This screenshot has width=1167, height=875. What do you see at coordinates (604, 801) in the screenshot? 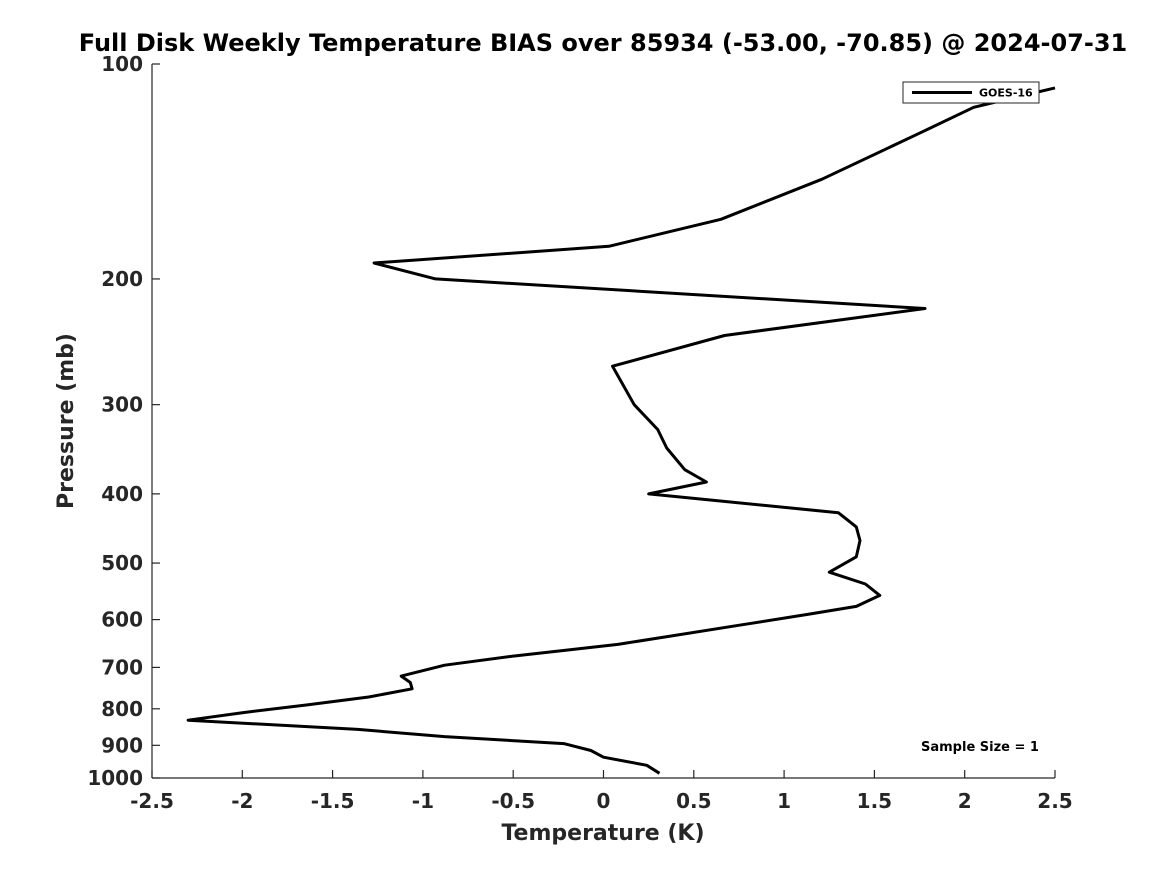
I see `x-tick-label: 0` at bounding box center [604, 801].